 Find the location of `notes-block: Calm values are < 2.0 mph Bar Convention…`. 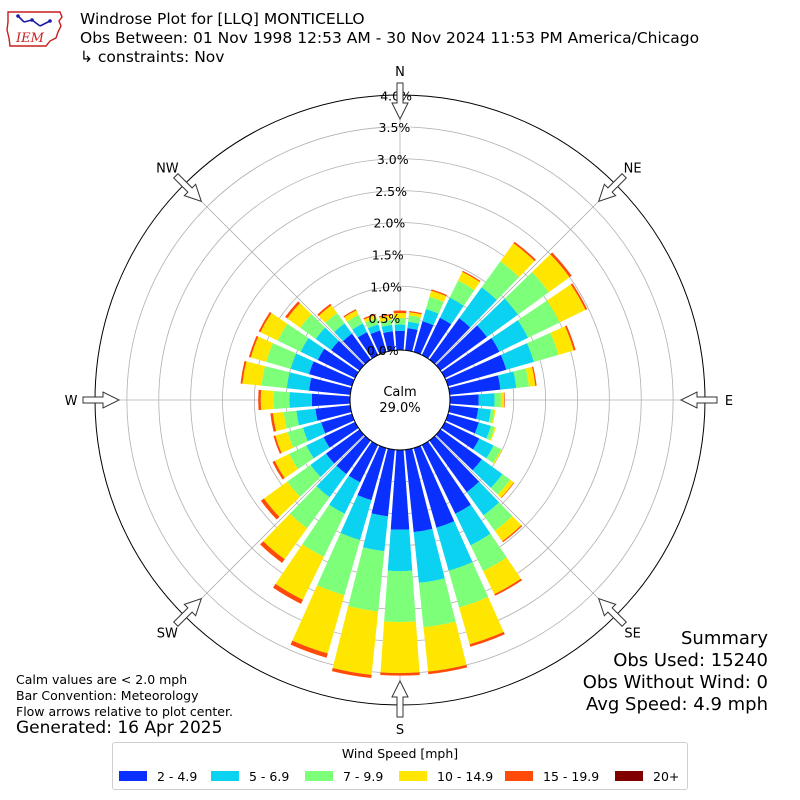

notes-block: Calm values are < 2.0 mph Bar Convention… is located at coordinates (124, 696).